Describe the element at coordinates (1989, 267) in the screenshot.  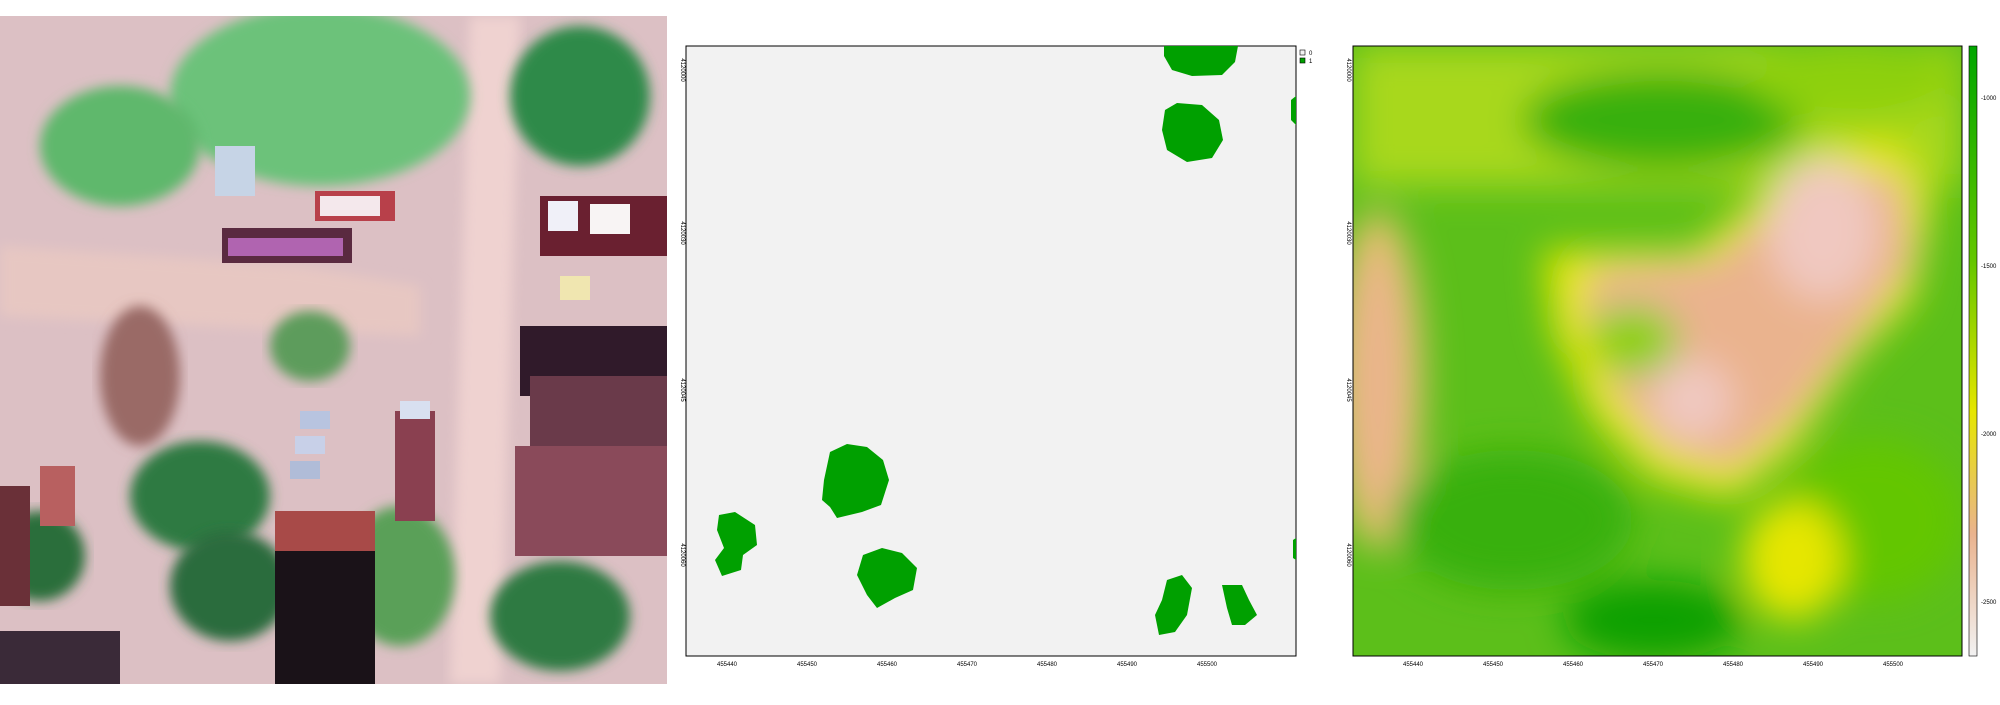
I see `colorbar-tick: -1500` at that location.